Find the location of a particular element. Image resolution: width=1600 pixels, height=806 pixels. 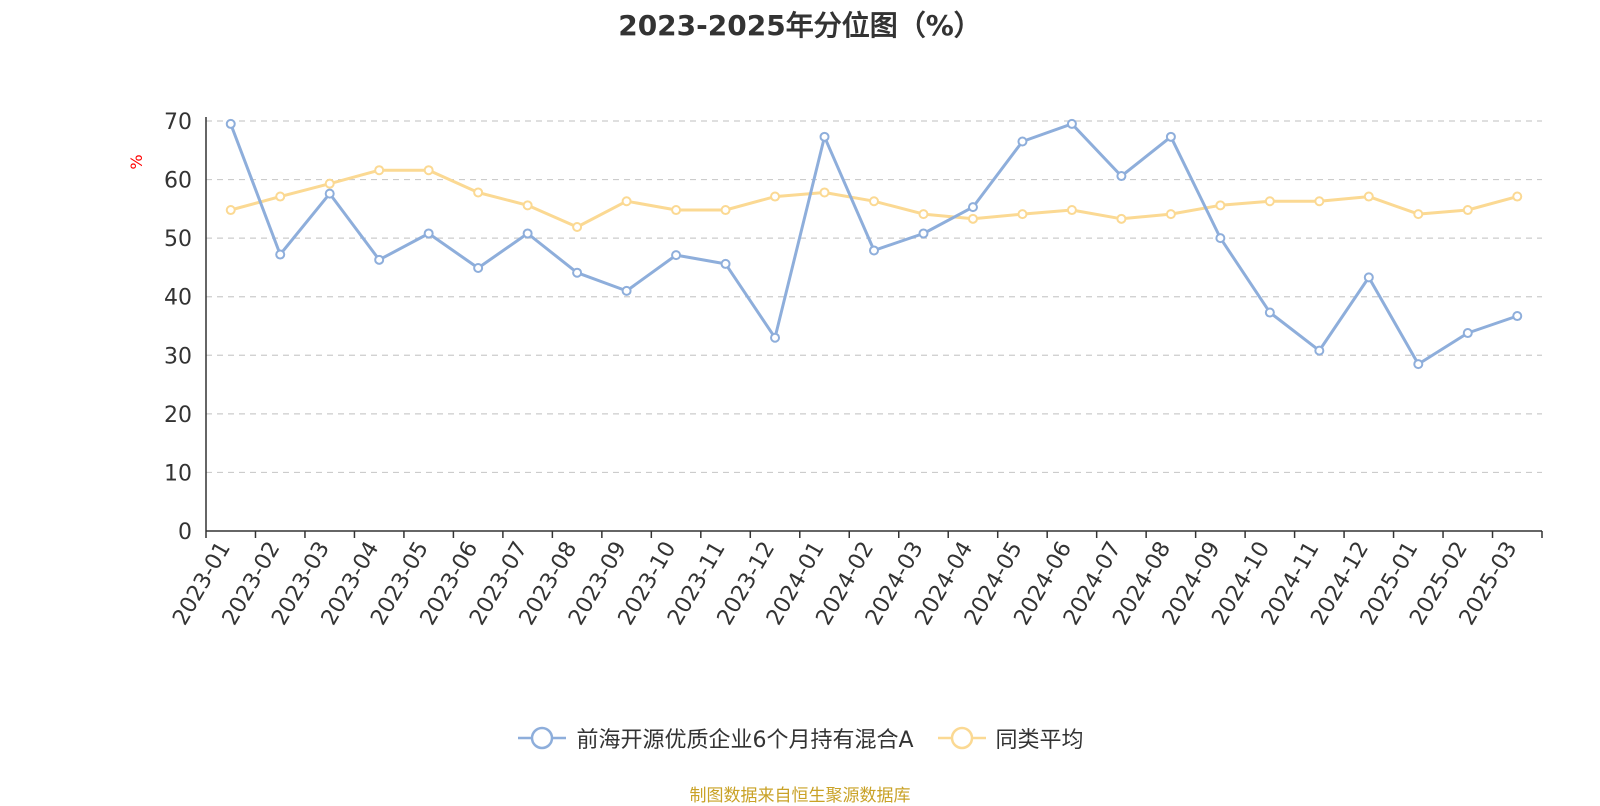

y-tick-label: 40 is located at coordinates (178, 298).